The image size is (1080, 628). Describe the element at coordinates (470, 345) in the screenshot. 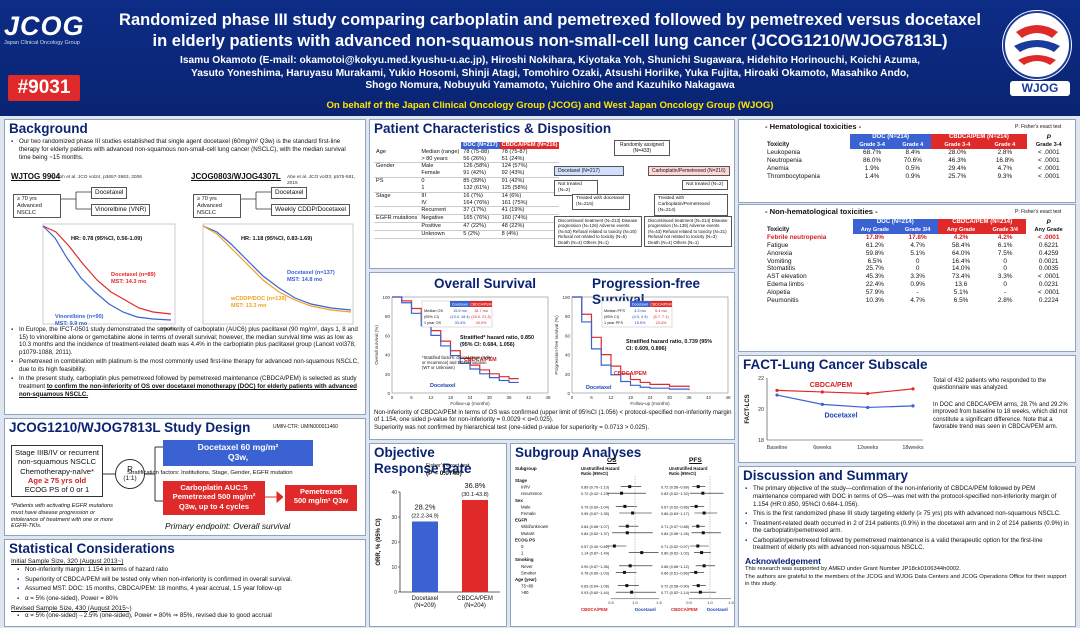

I see `os-plot-frame` at that location.